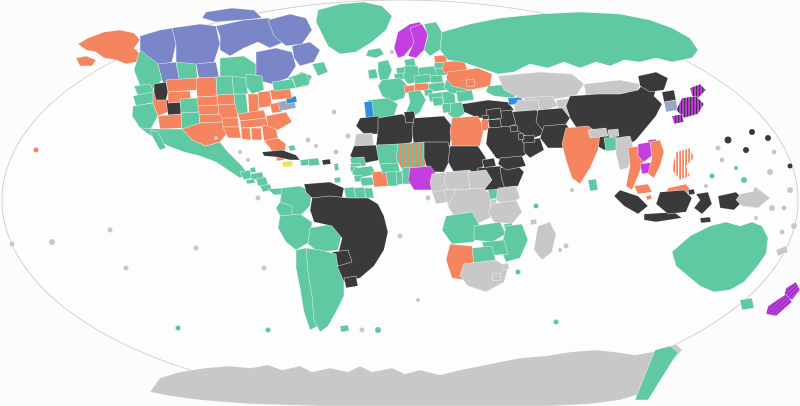 The height and width of the screenshot is (406, 800). What do you see at coordinates (268, 330) in the screenshot?
I see `pacific-island-l` at bounding box center [268, 330].